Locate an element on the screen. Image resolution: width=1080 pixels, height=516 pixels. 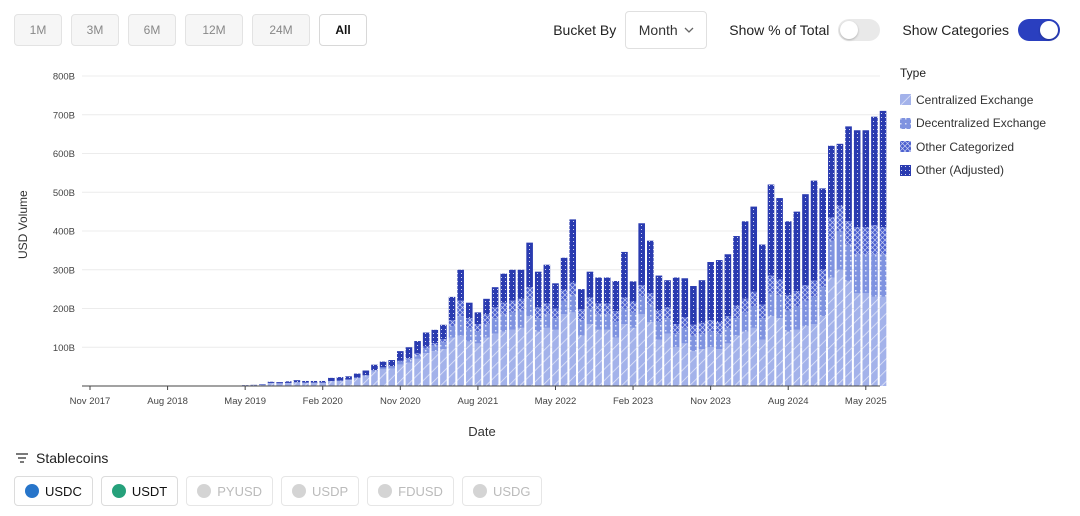
range-24m-button: 24M is located at coordinates (281, 30).